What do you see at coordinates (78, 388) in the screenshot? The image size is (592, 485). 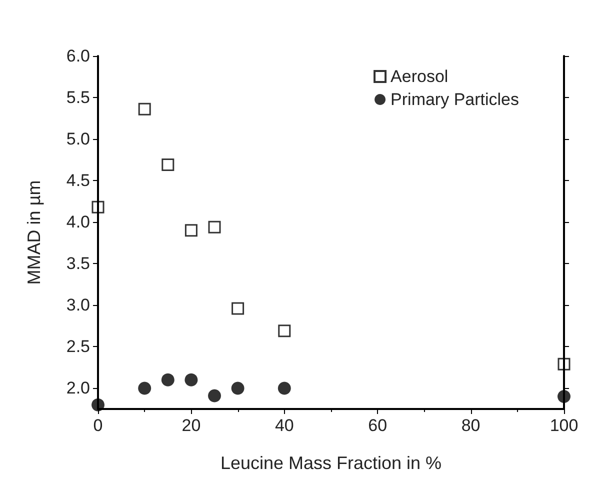 I see `y-tick-label: 2.0` at bounding box center [78, 388].